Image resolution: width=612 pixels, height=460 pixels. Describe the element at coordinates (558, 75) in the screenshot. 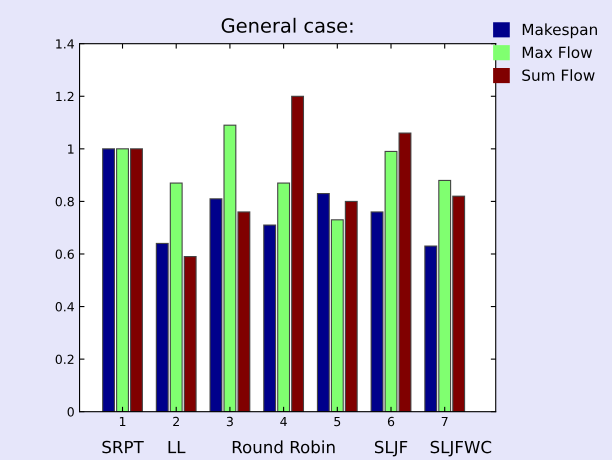

I see `legend-label: Sum Flow` at that location.